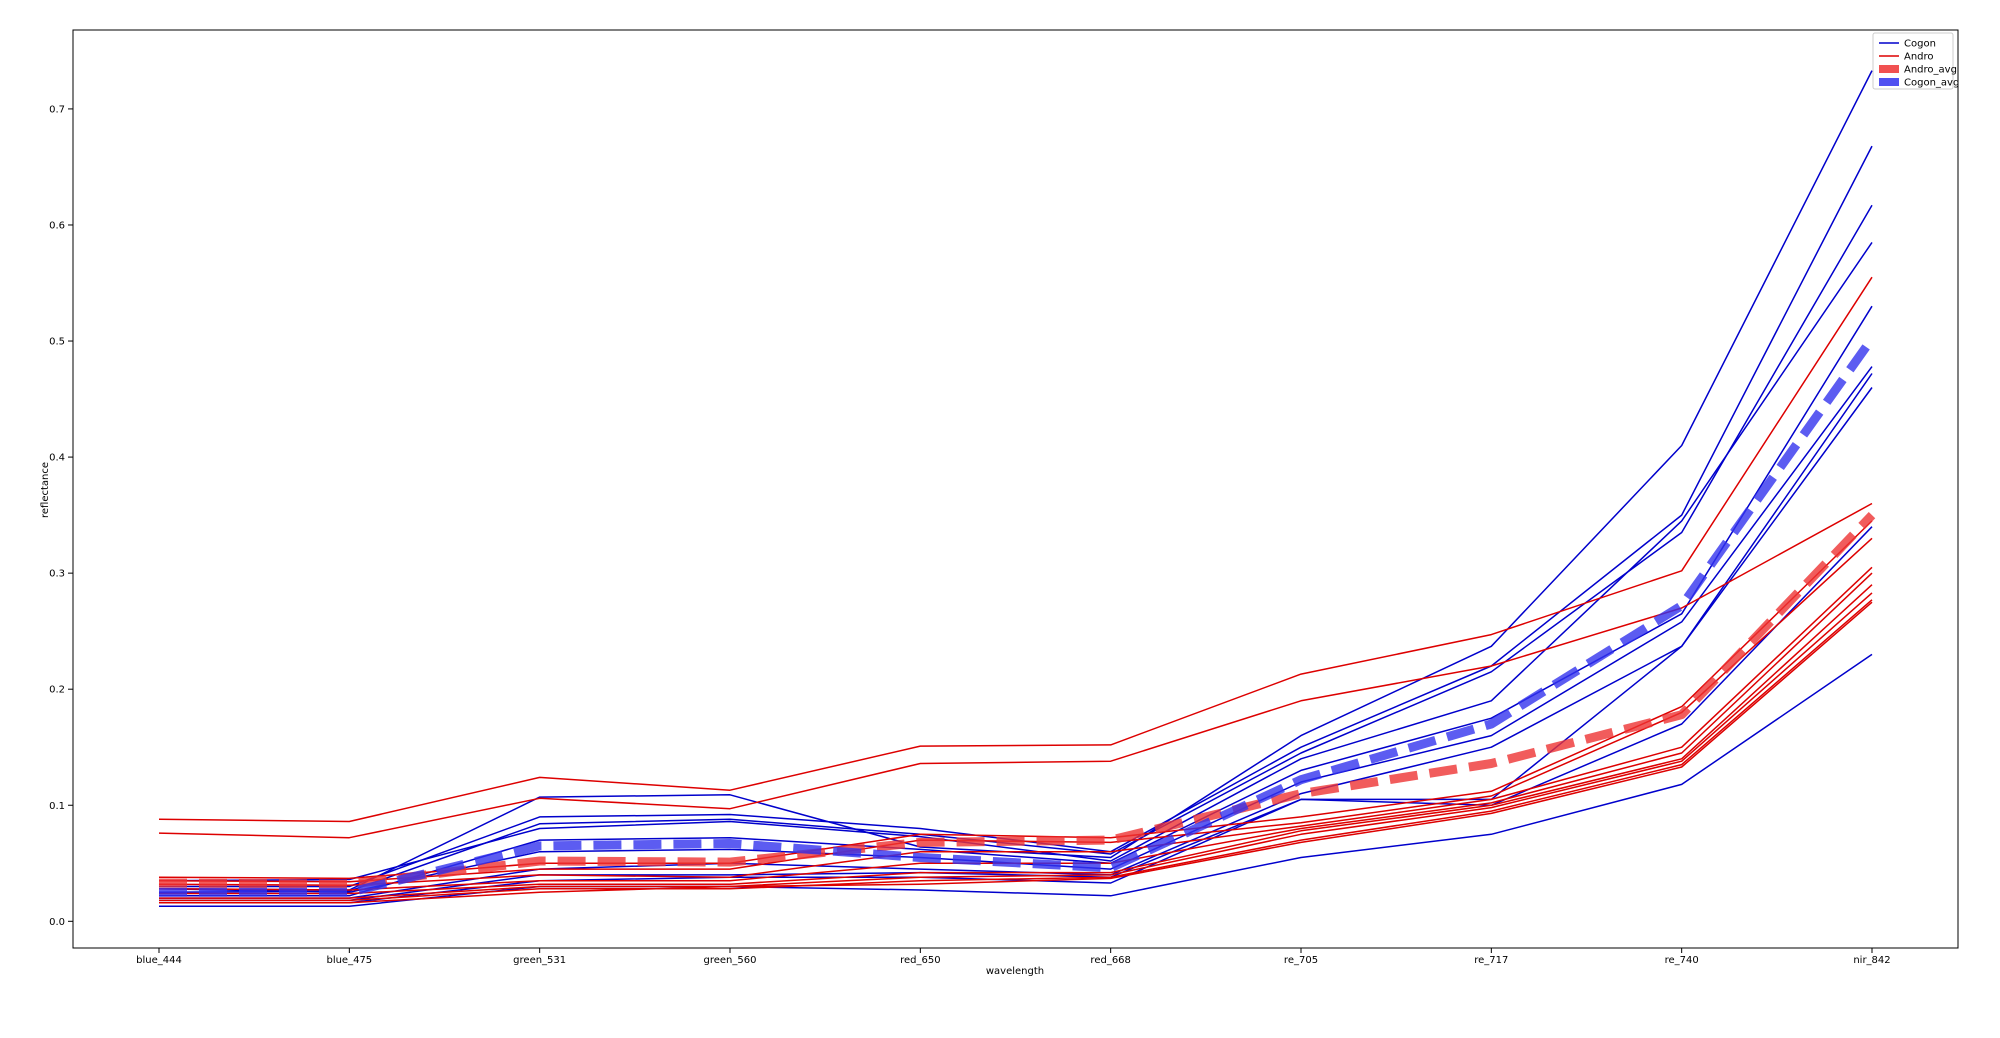 Image resolution: width=2000 pixels, height=1038 pixels. I want to click on legend-label-andro-avg: Andro_avg, so click(1930, 70).